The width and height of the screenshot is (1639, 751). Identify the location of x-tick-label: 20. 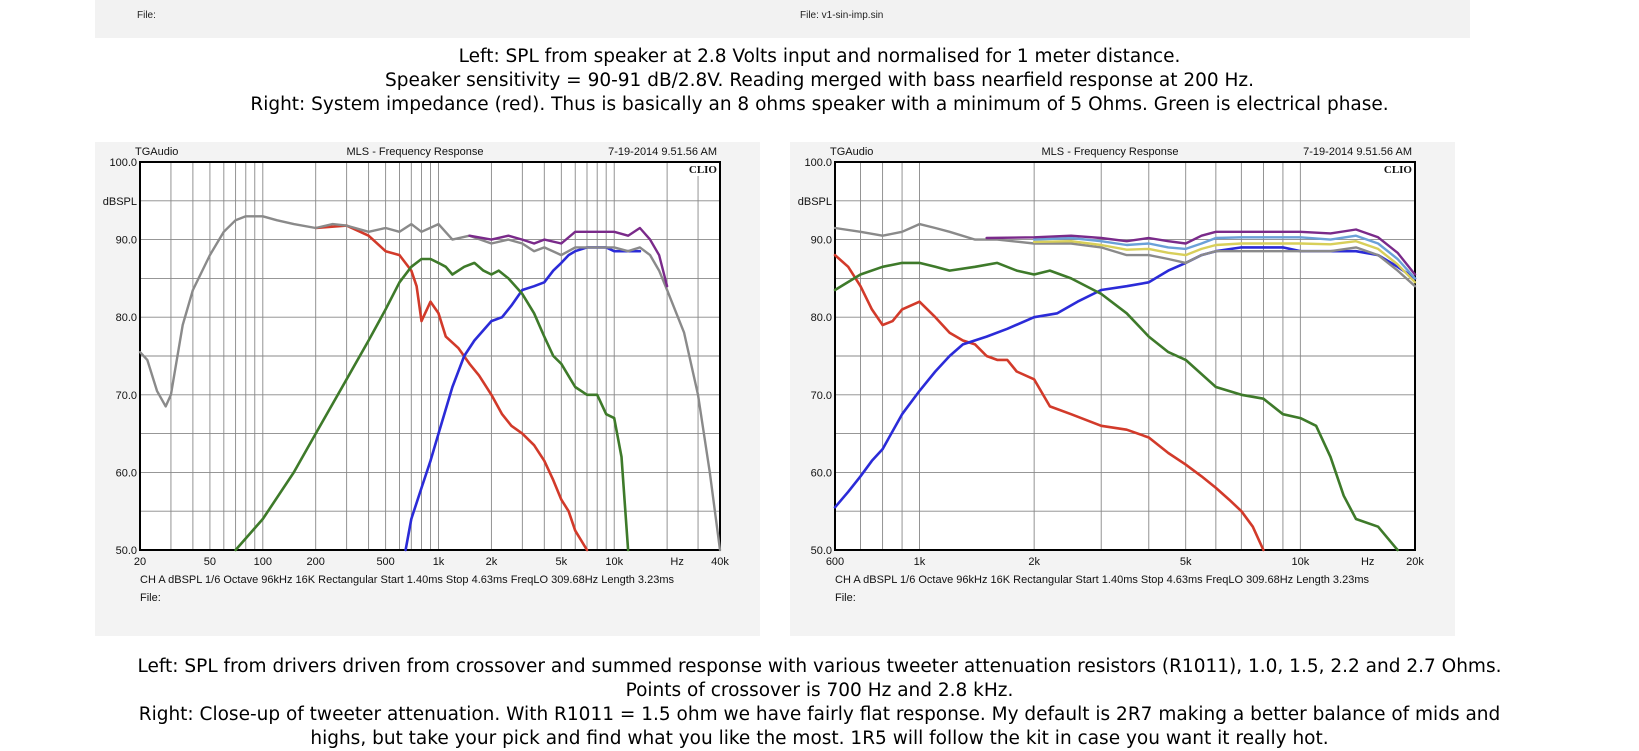
(140, 562).